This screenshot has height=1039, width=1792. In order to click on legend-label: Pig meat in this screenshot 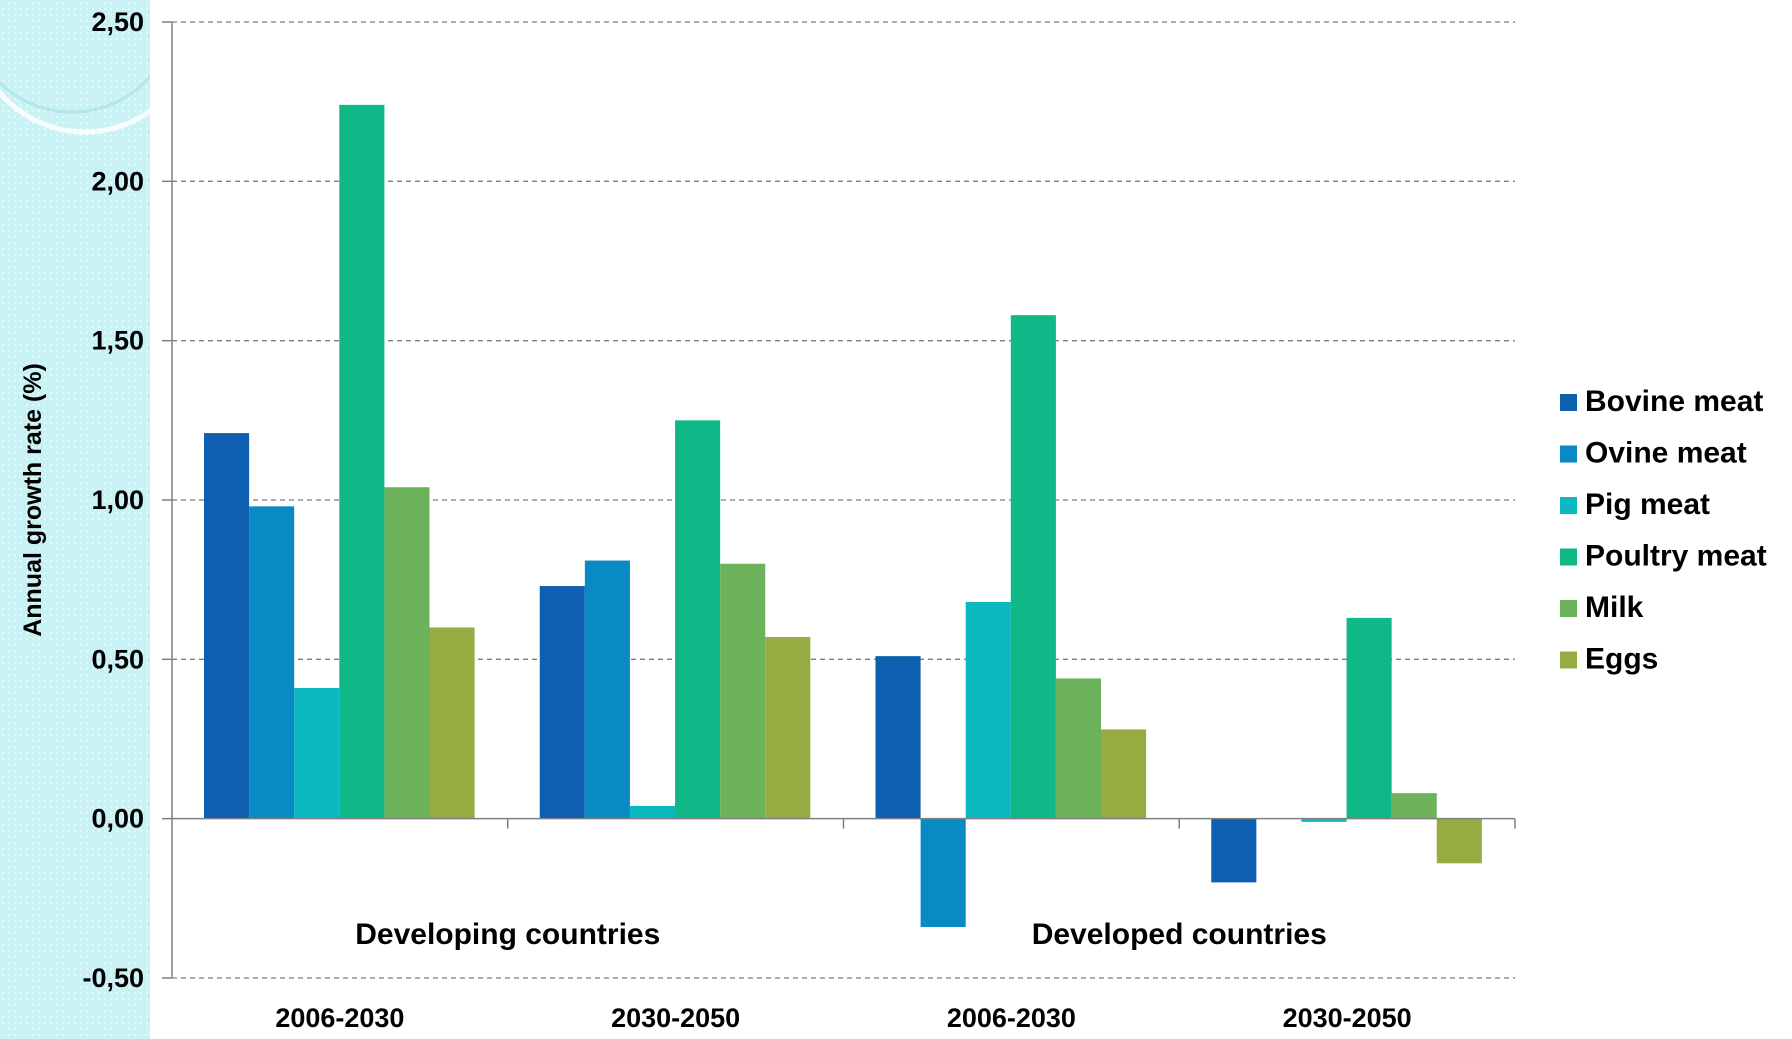, I will do `click(1647, 504)`.